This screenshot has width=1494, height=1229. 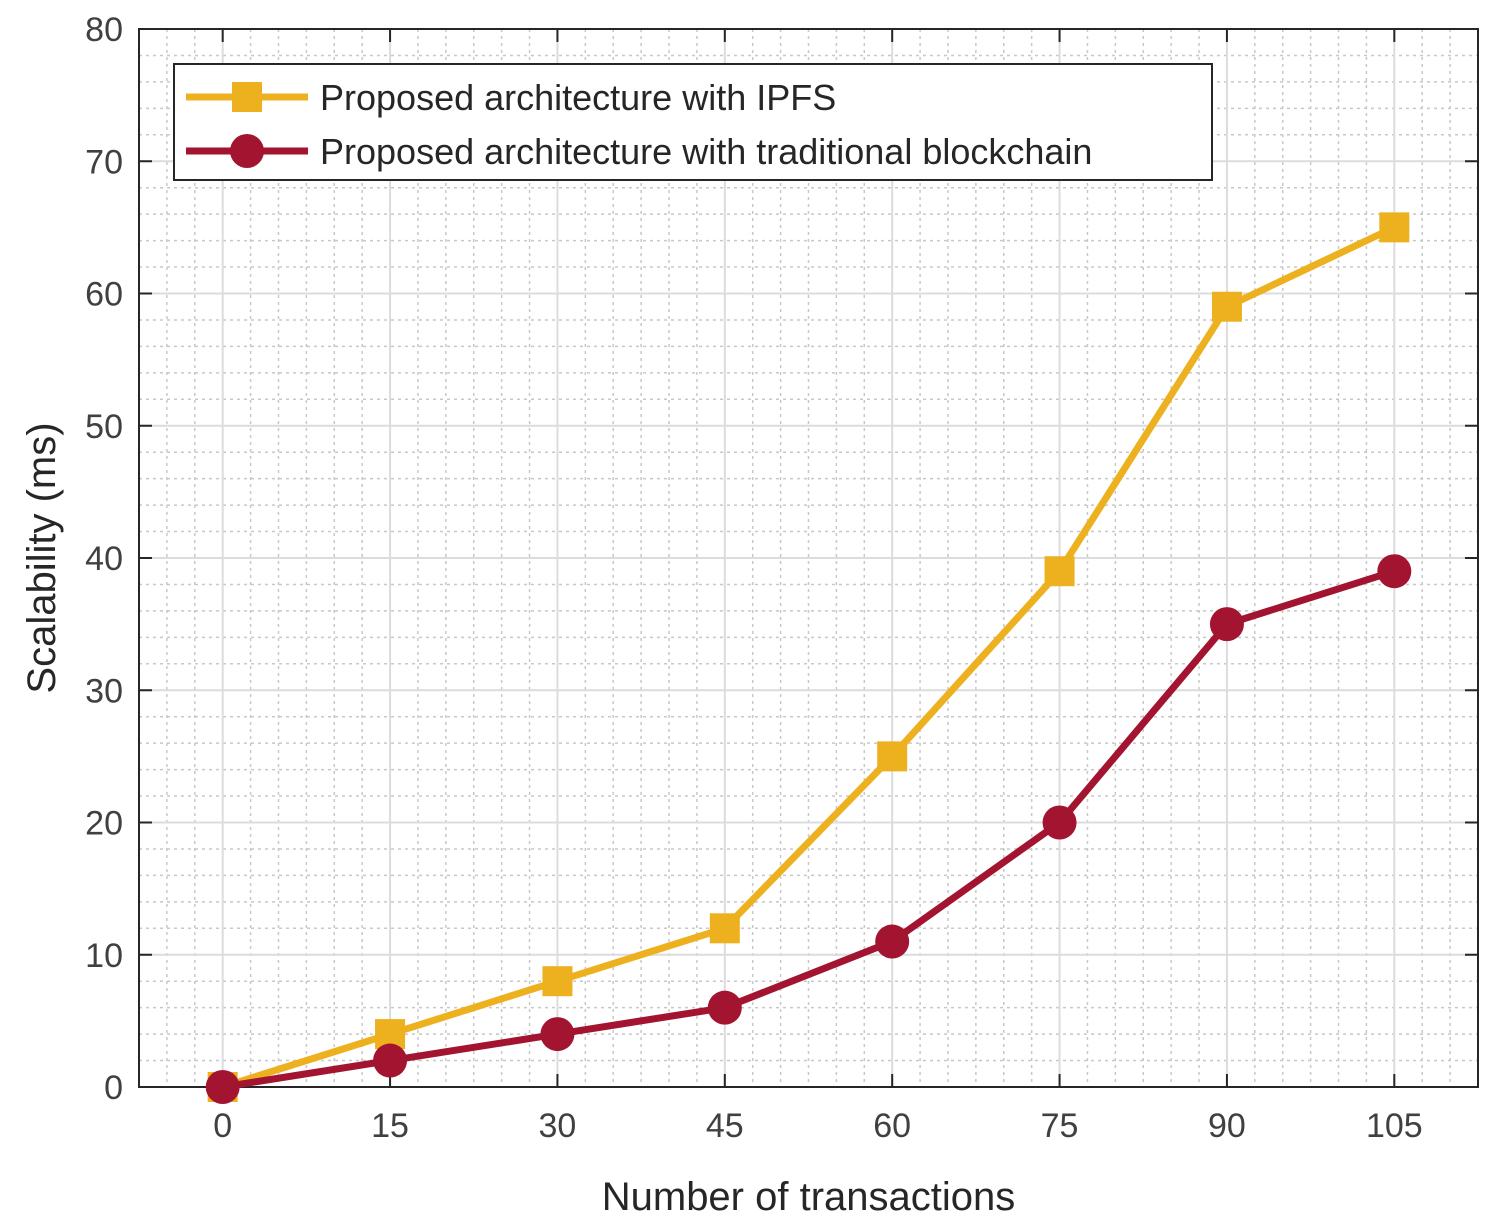 What do you see at coordinates (104, 691) in the screenshot?
I see `y-tick-label: 30` at bounding box center [104, 691].